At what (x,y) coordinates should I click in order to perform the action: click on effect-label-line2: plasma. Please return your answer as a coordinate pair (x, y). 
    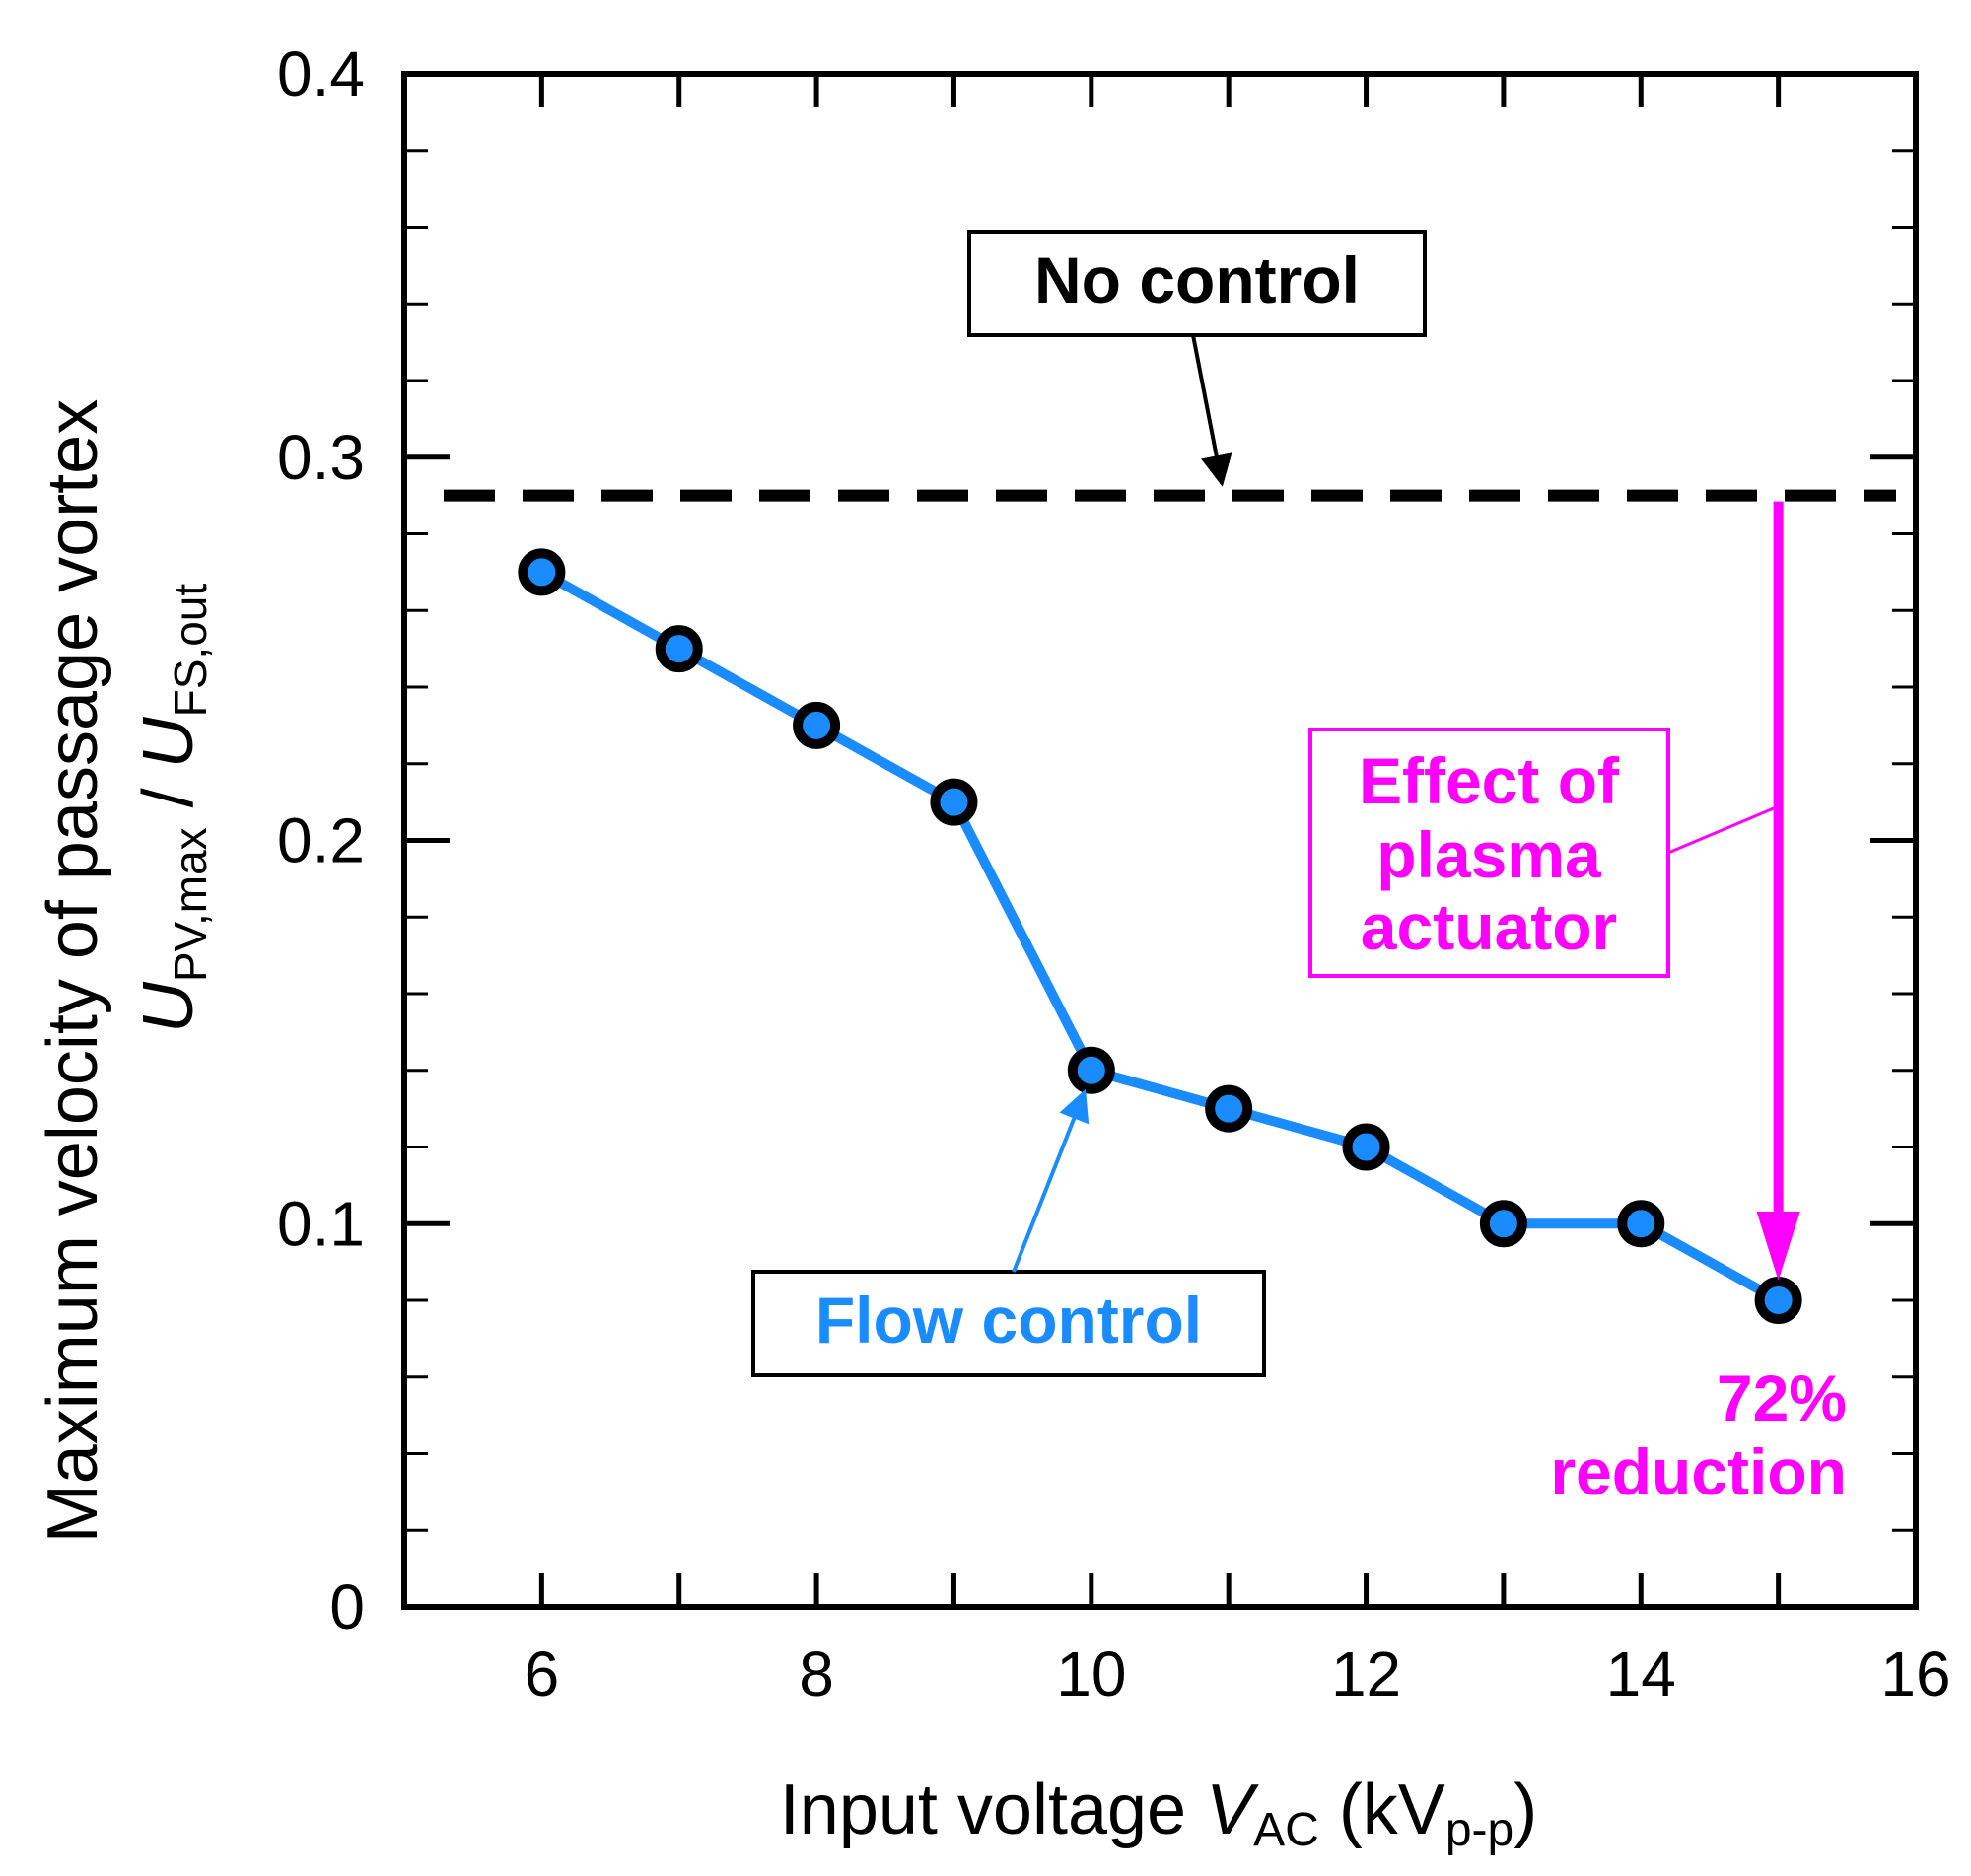
    Looking at the image, I should click on (1489, 854).